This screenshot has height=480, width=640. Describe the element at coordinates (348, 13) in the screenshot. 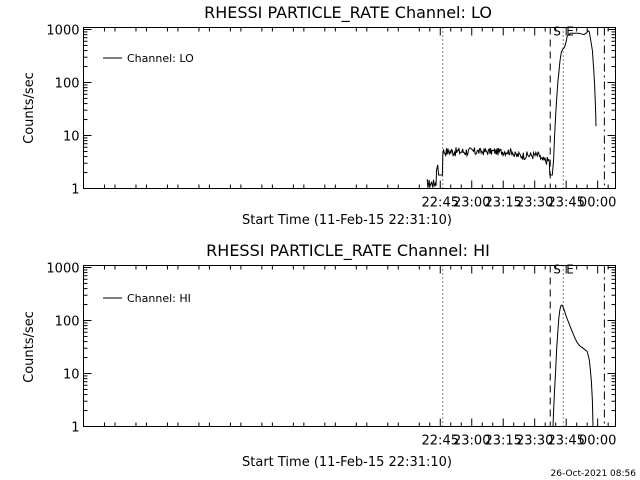

I see `chart-title: RHESSI PARTICLE_RATE Channel: LO` at that location.